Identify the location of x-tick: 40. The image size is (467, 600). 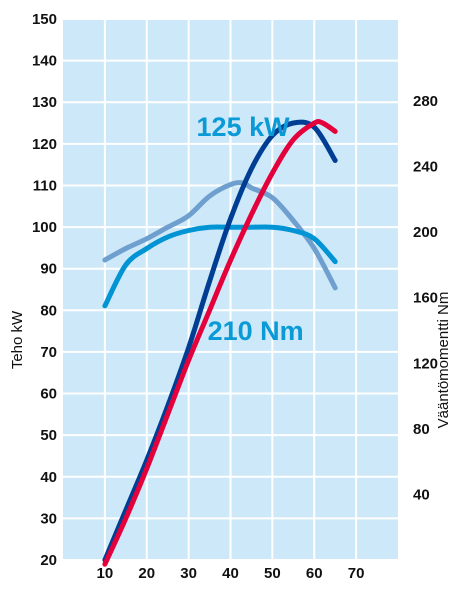
(230, 573).